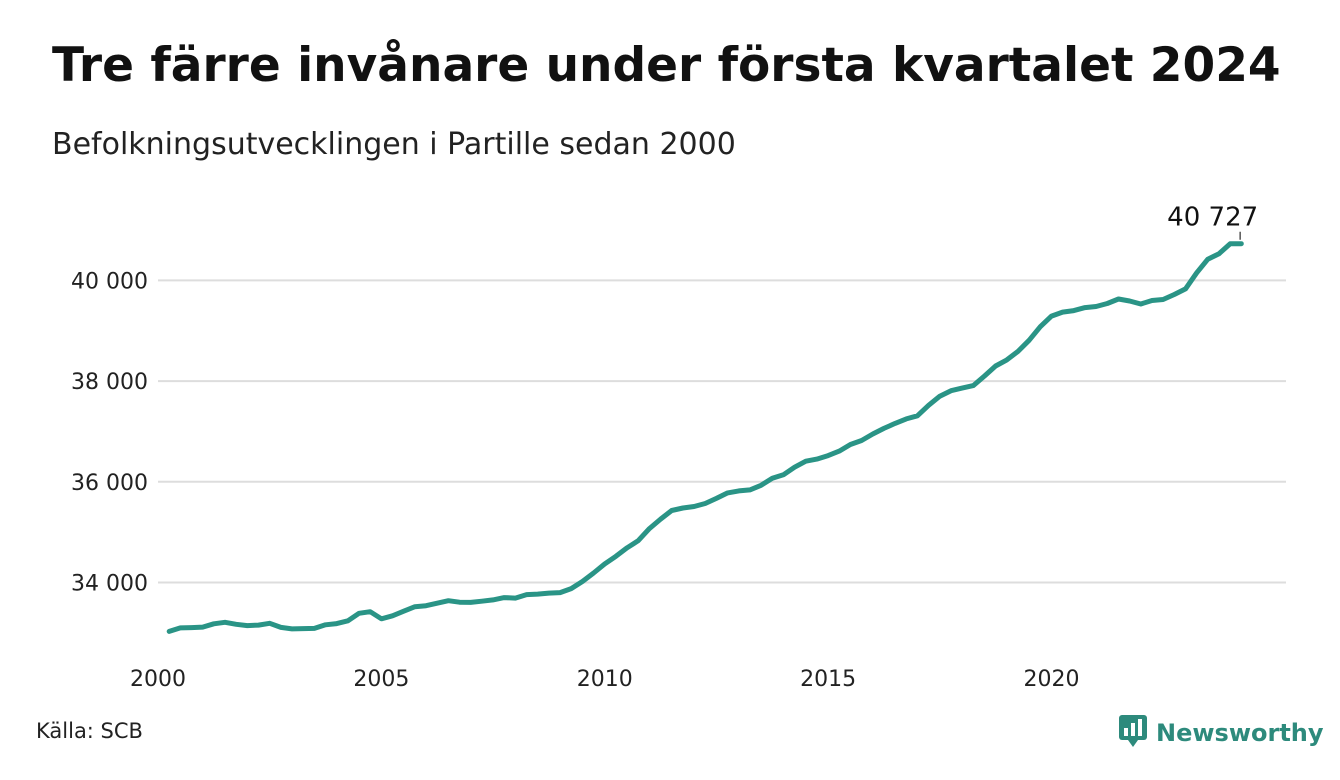 This screenshot has width=1340, height=780. I want to click on x-tick-label: 2020, so click(1051, 679).